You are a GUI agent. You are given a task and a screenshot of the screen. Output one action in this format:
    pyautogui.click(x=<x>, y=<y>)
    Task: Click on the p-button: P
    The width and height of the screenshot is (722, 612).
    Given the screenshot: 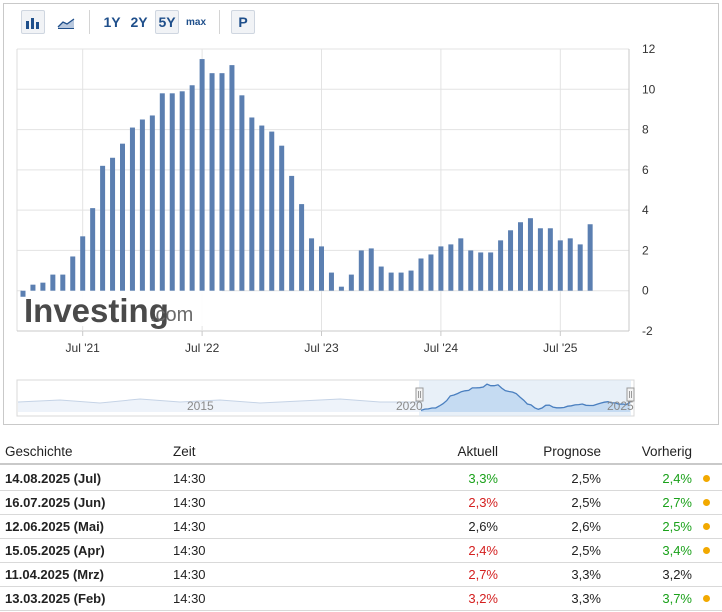 What is the action you would take?
    pyautogui.click(x=243, y=22)
    